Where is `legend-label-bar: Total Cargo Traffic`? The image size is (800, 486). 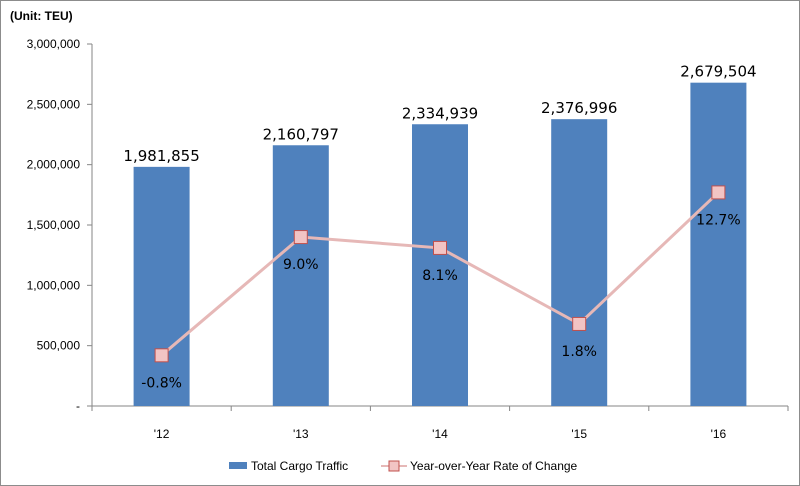 legend-label-bar: Total Cargo Traffic is located at coordinates (299, 466).